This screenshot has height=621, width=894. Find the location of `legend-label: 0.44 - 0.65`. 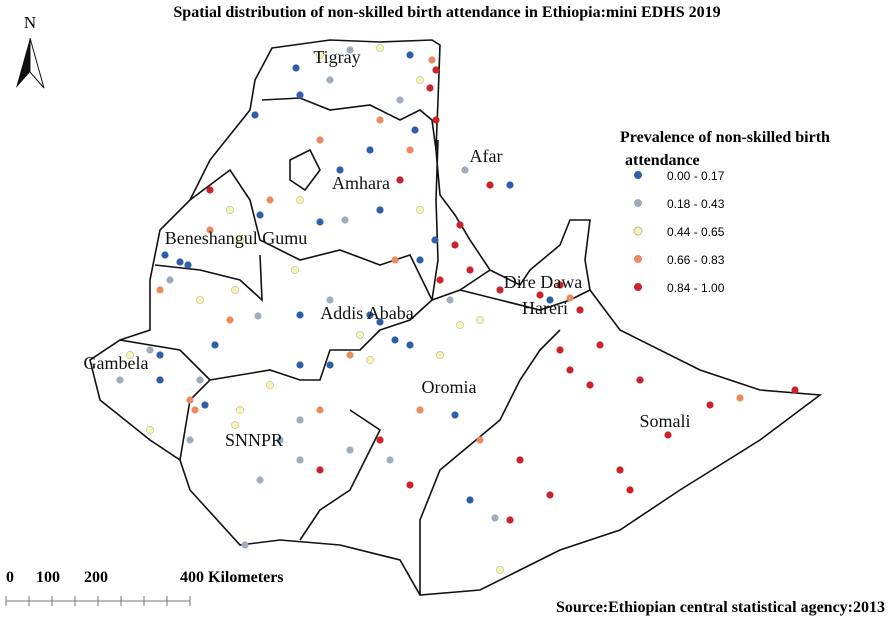

legend-label: 0.44 - 0.65 is located at coordinates (696, 232).